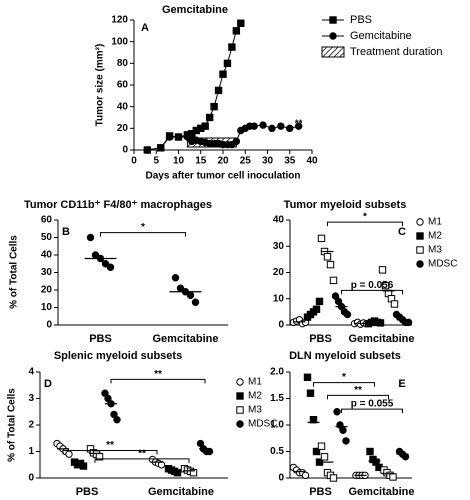 The width and height of the screenshot is (470, 500). I want to click on x-tick-label: 5, so click(156, 161).